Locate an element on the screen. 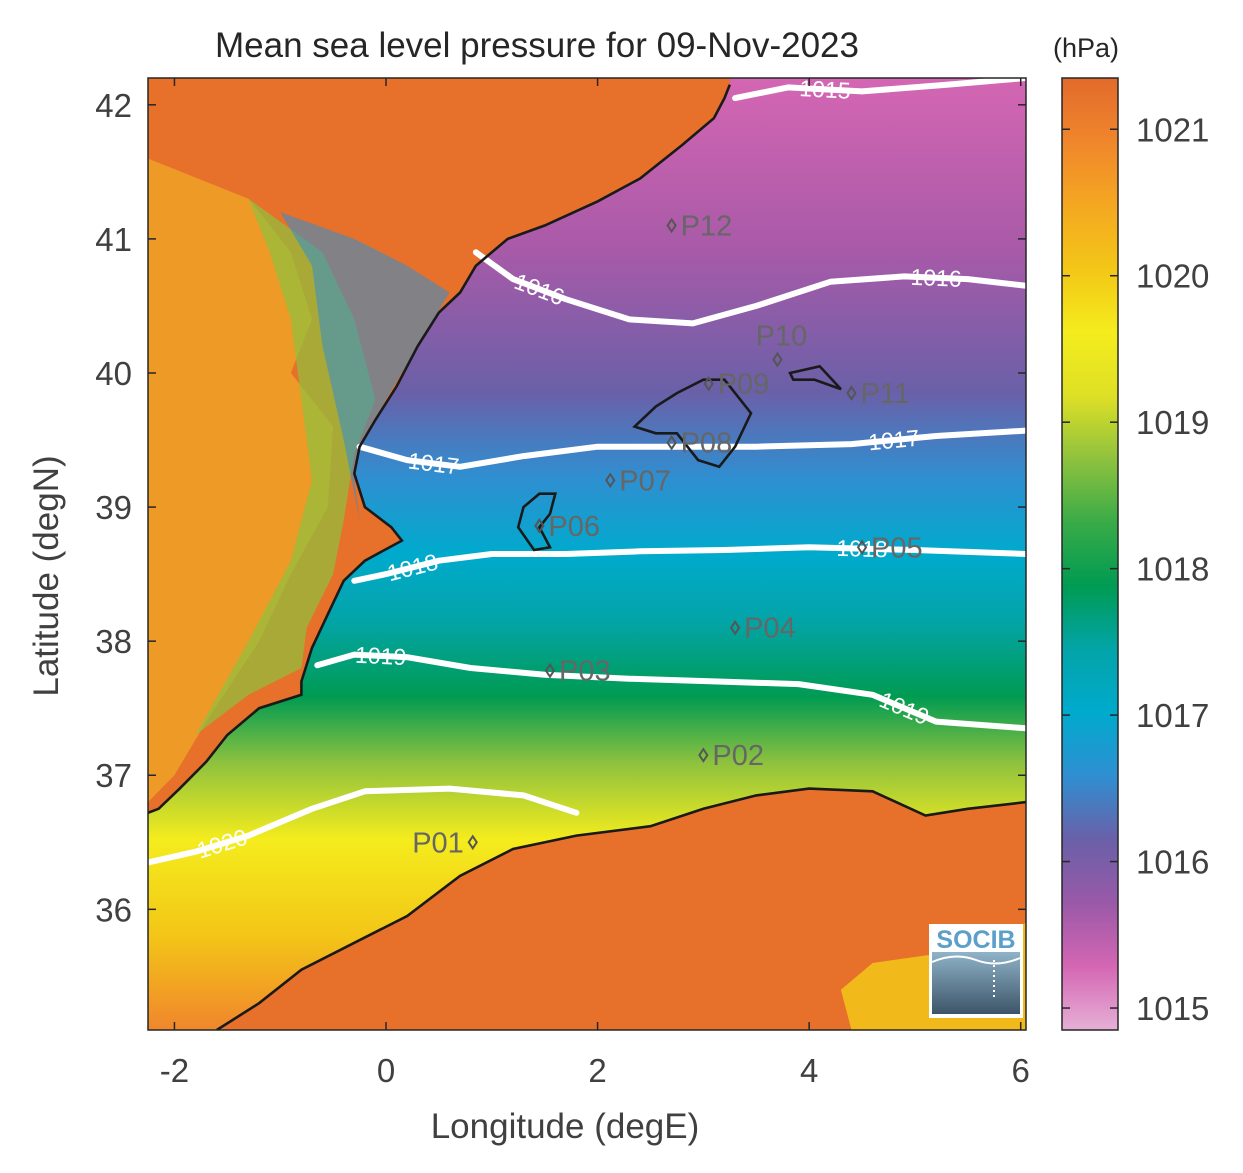 This screenshot has height=1173, width=1243. contour-label-1019: 1019 is located at coordinates (380, 656).